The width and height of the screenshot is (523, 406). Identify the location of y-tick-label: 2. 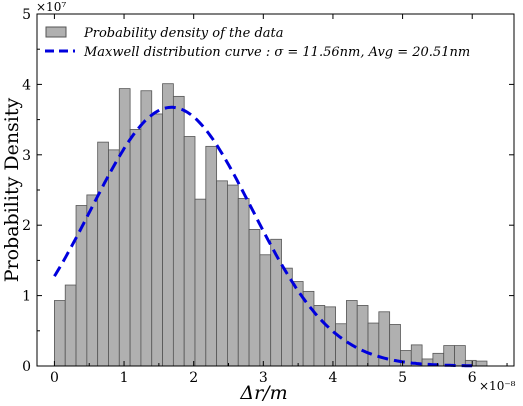
(26, 226).